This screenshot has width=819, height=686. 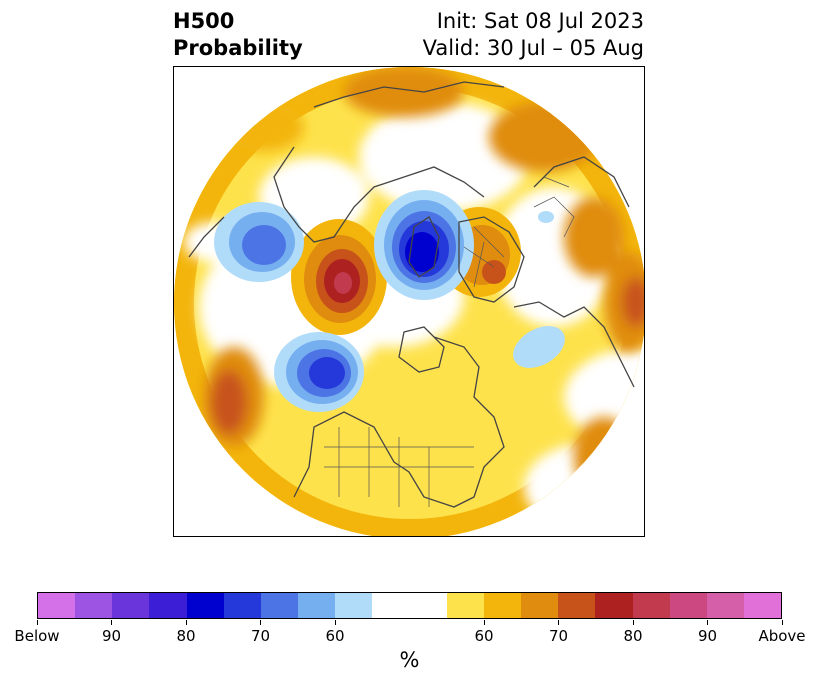 I want to click on colorbar, so click(x=409, y=605).